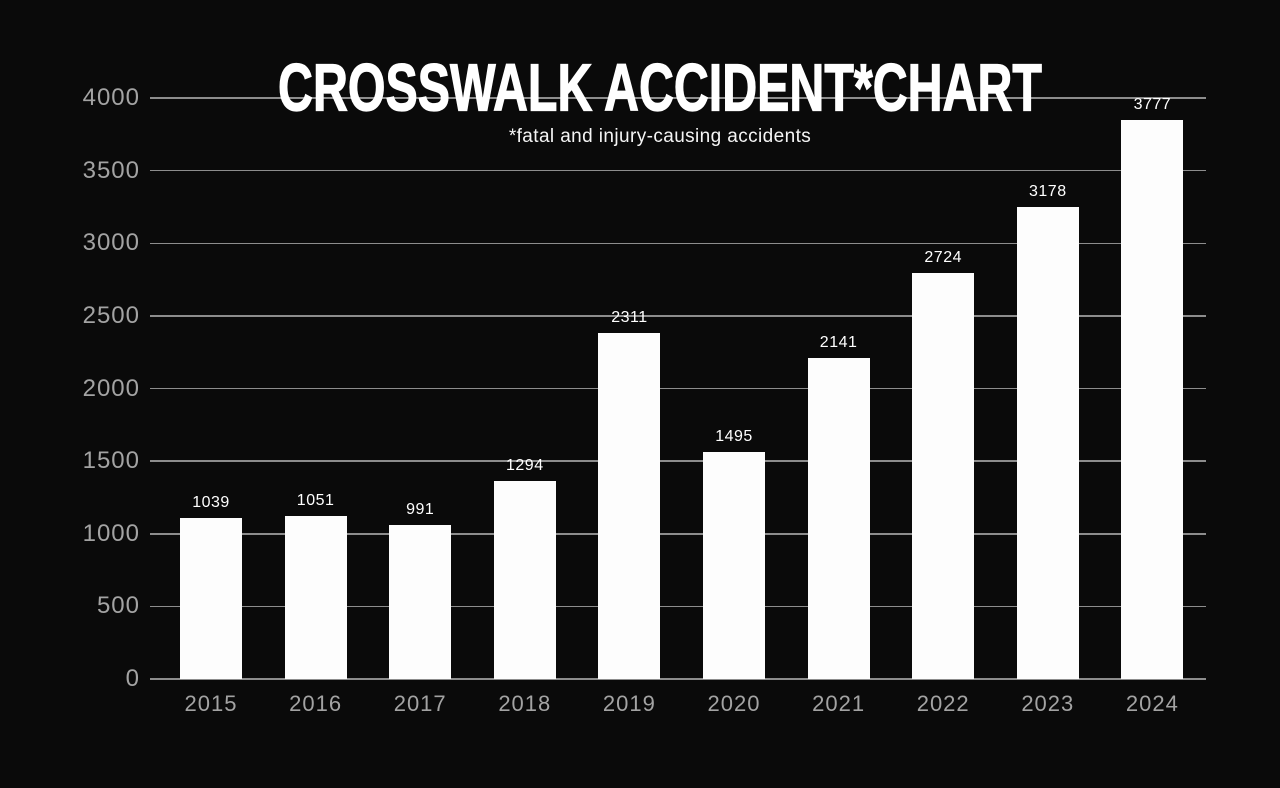 The height and width of the screenshot is (788, 1280). Describe the element at coordinates (111, 461) in the screenshot. I see `y-tick-label: 1500` at that location.